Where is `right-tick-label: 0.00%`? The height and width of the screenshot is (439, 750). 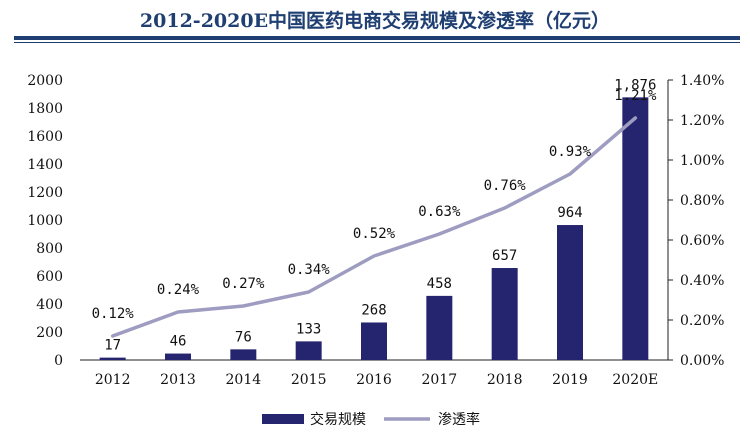
right-tick-label: 0.00% is located at coordinates (702, 361).